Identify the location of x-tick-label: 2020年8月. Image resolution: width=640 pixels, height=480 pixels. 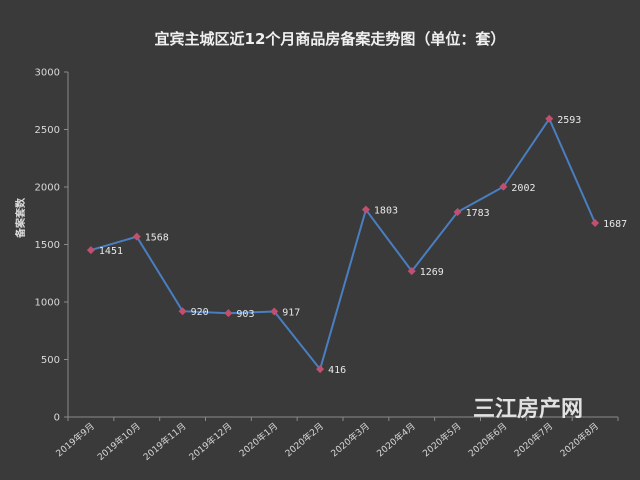
(579, 439).